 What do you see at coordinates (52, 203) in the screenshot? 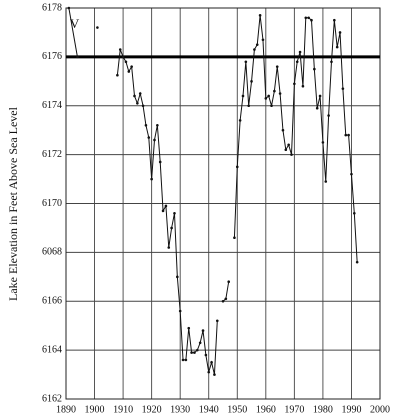
I see `y-tick-label: 6170` at bounding box center [52, 203].